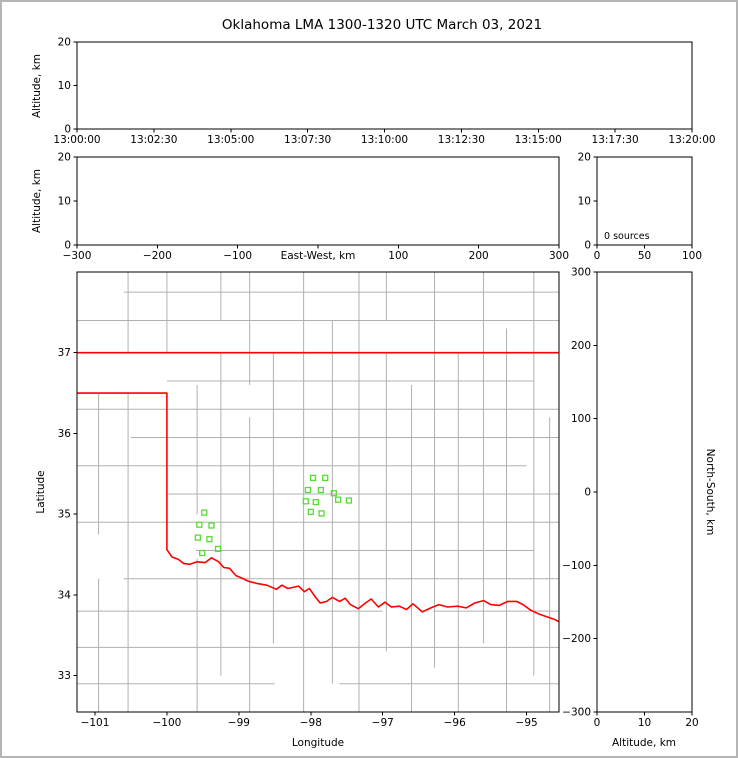 This screenshot has width=738, height=758. I want to click on altitude-histogram-y-tick-label: 0, so click(587, 246).